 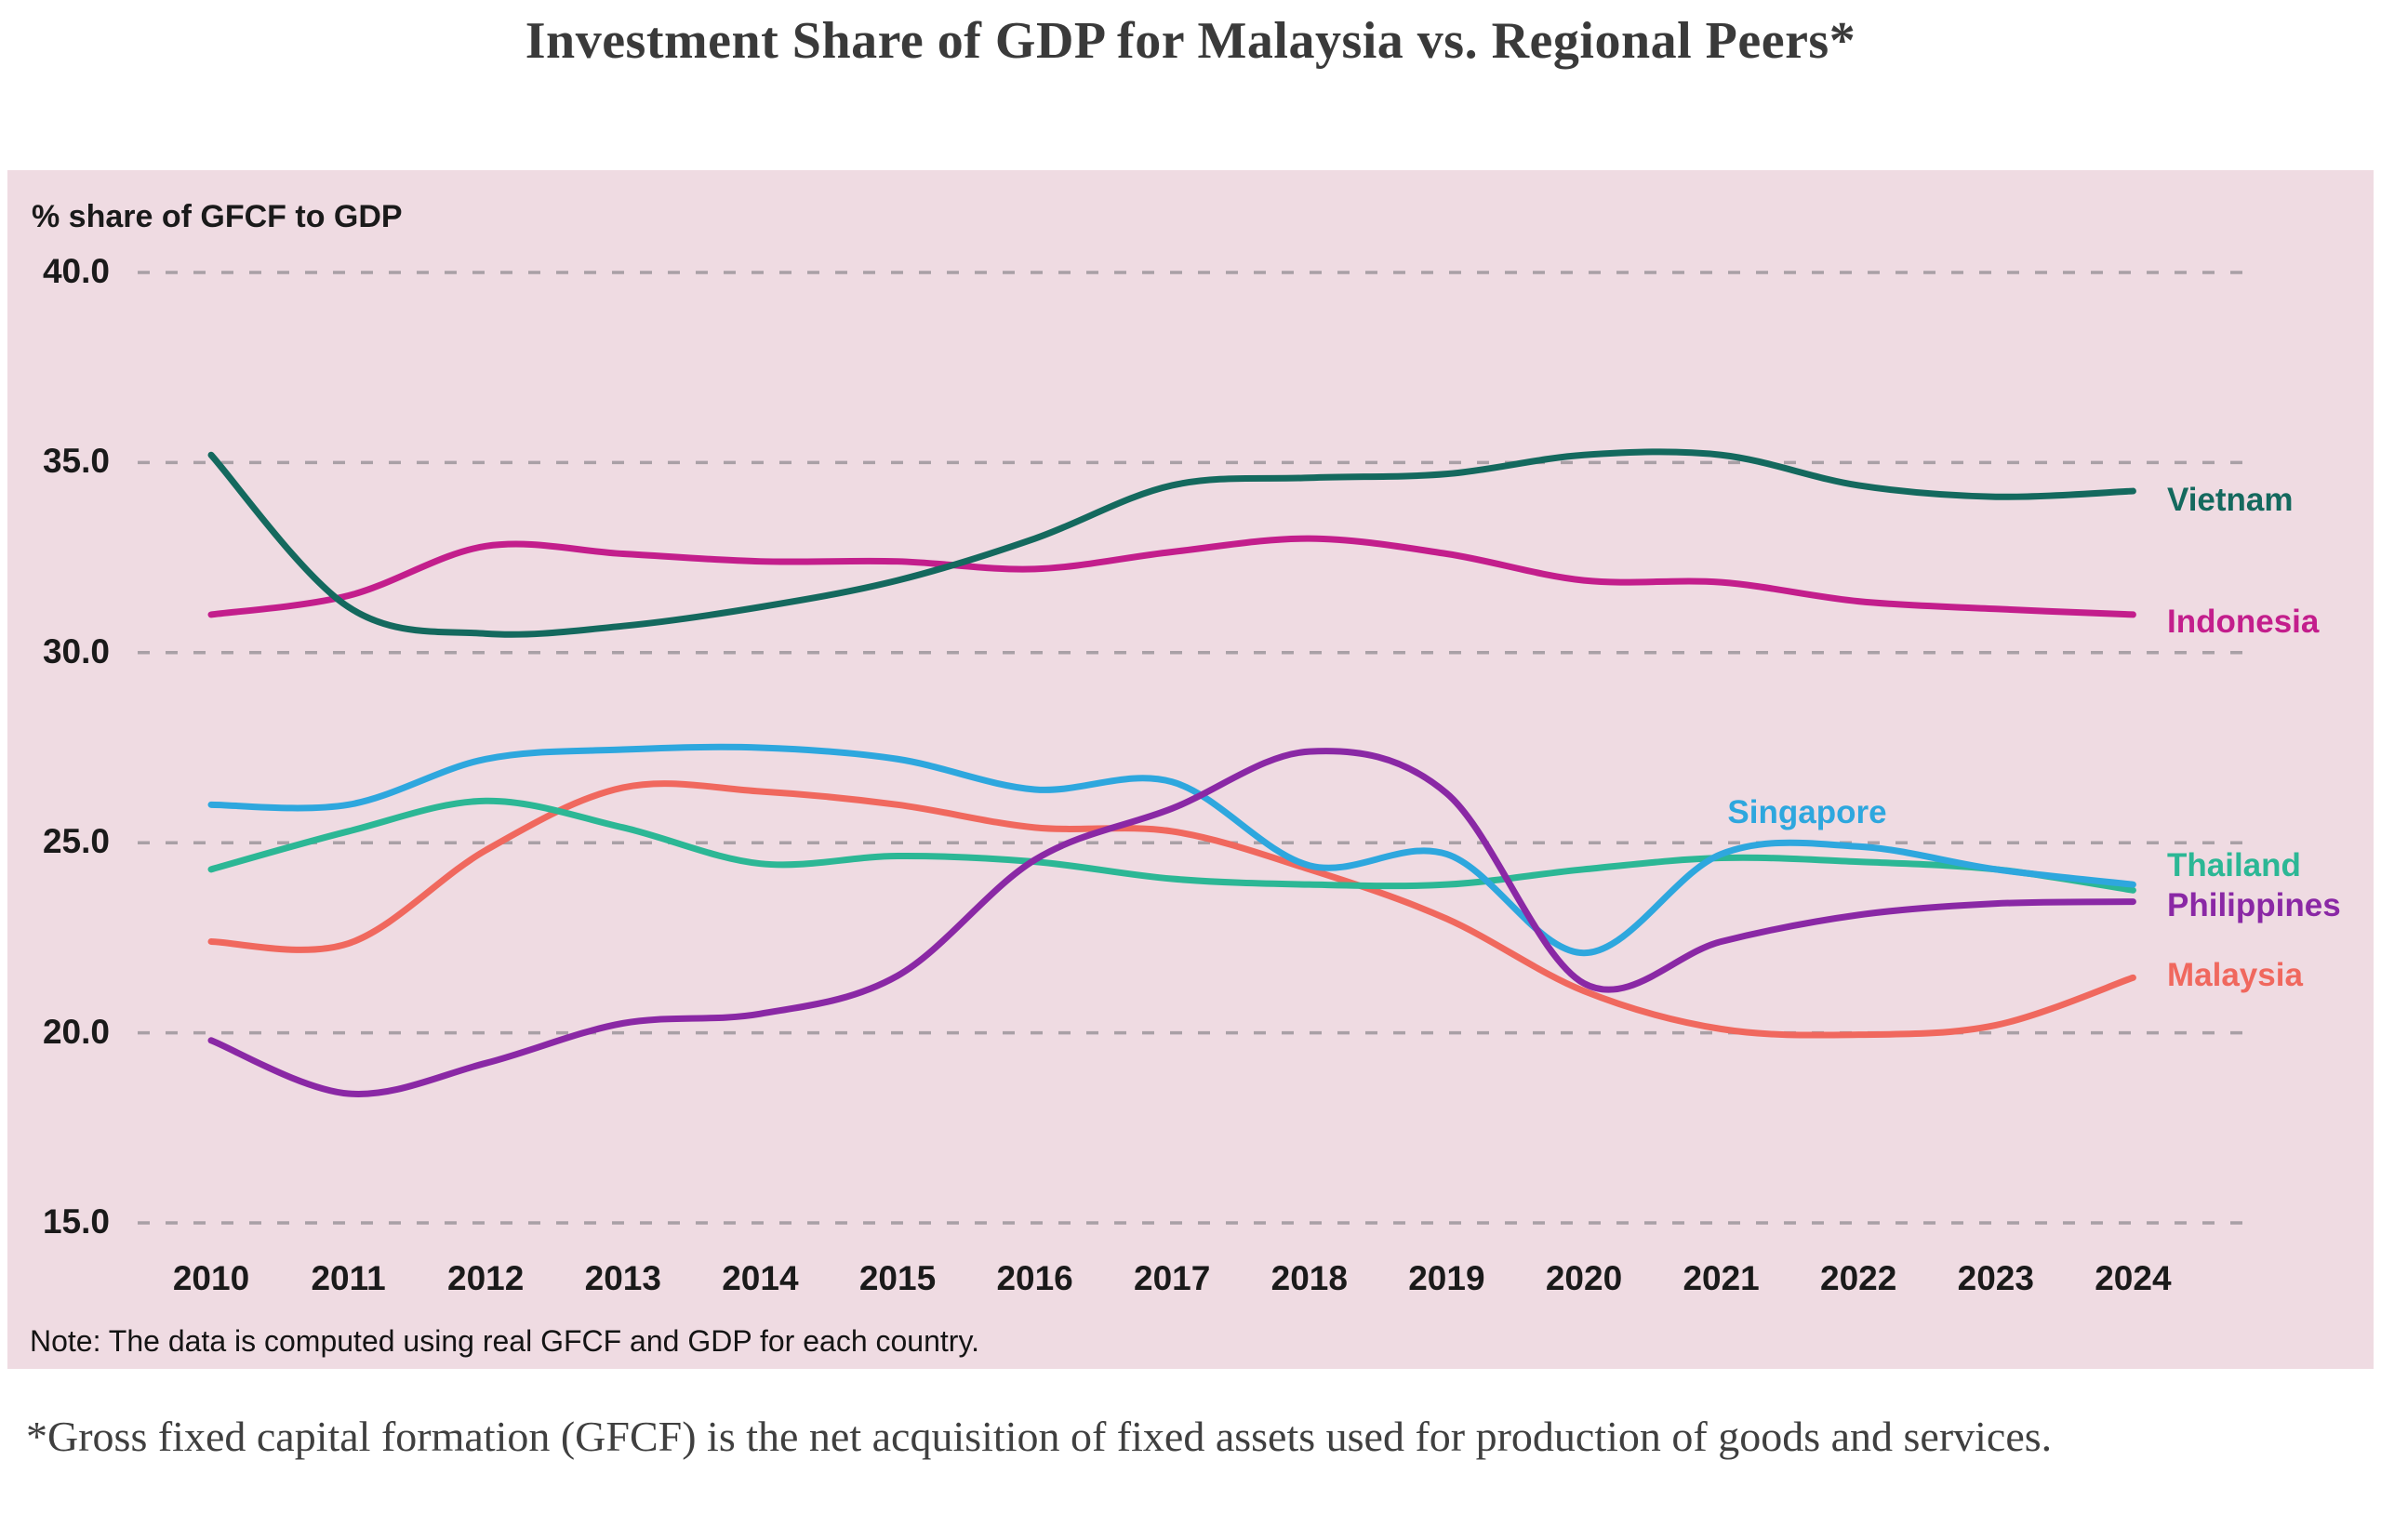 What do you see at coordinates (1171, 576) in the screenshot?
I see `line-indonesia` at bounding box center [1171, 576].